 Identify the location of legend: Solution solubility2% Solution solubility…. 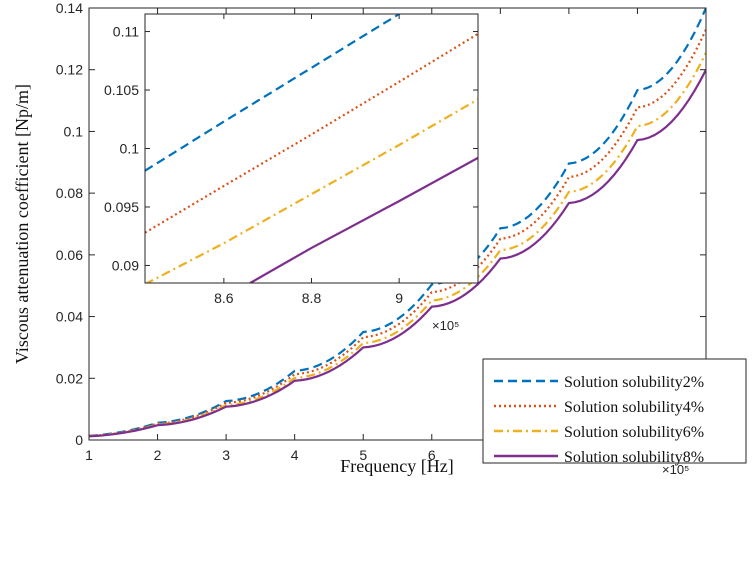
(614, 412).